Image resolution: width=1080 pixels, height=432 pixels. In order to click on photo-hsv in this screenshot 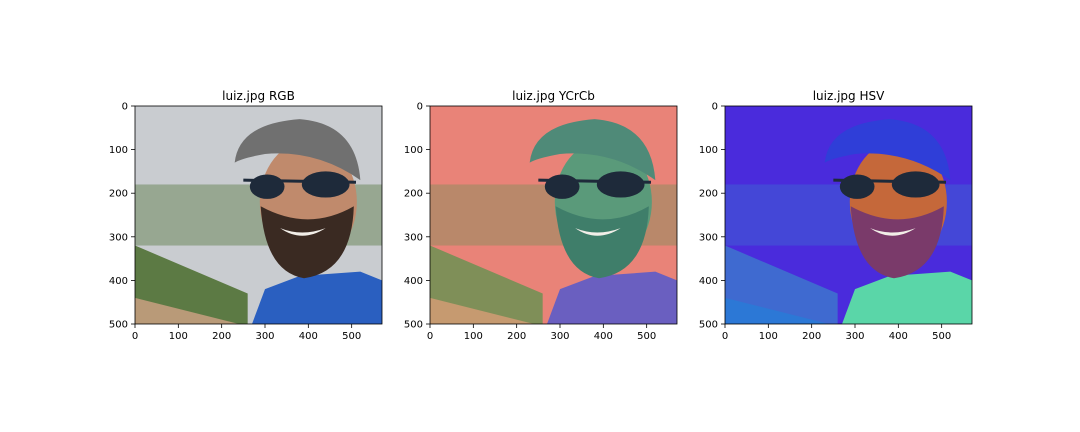, I will do `click(848, 215)`.